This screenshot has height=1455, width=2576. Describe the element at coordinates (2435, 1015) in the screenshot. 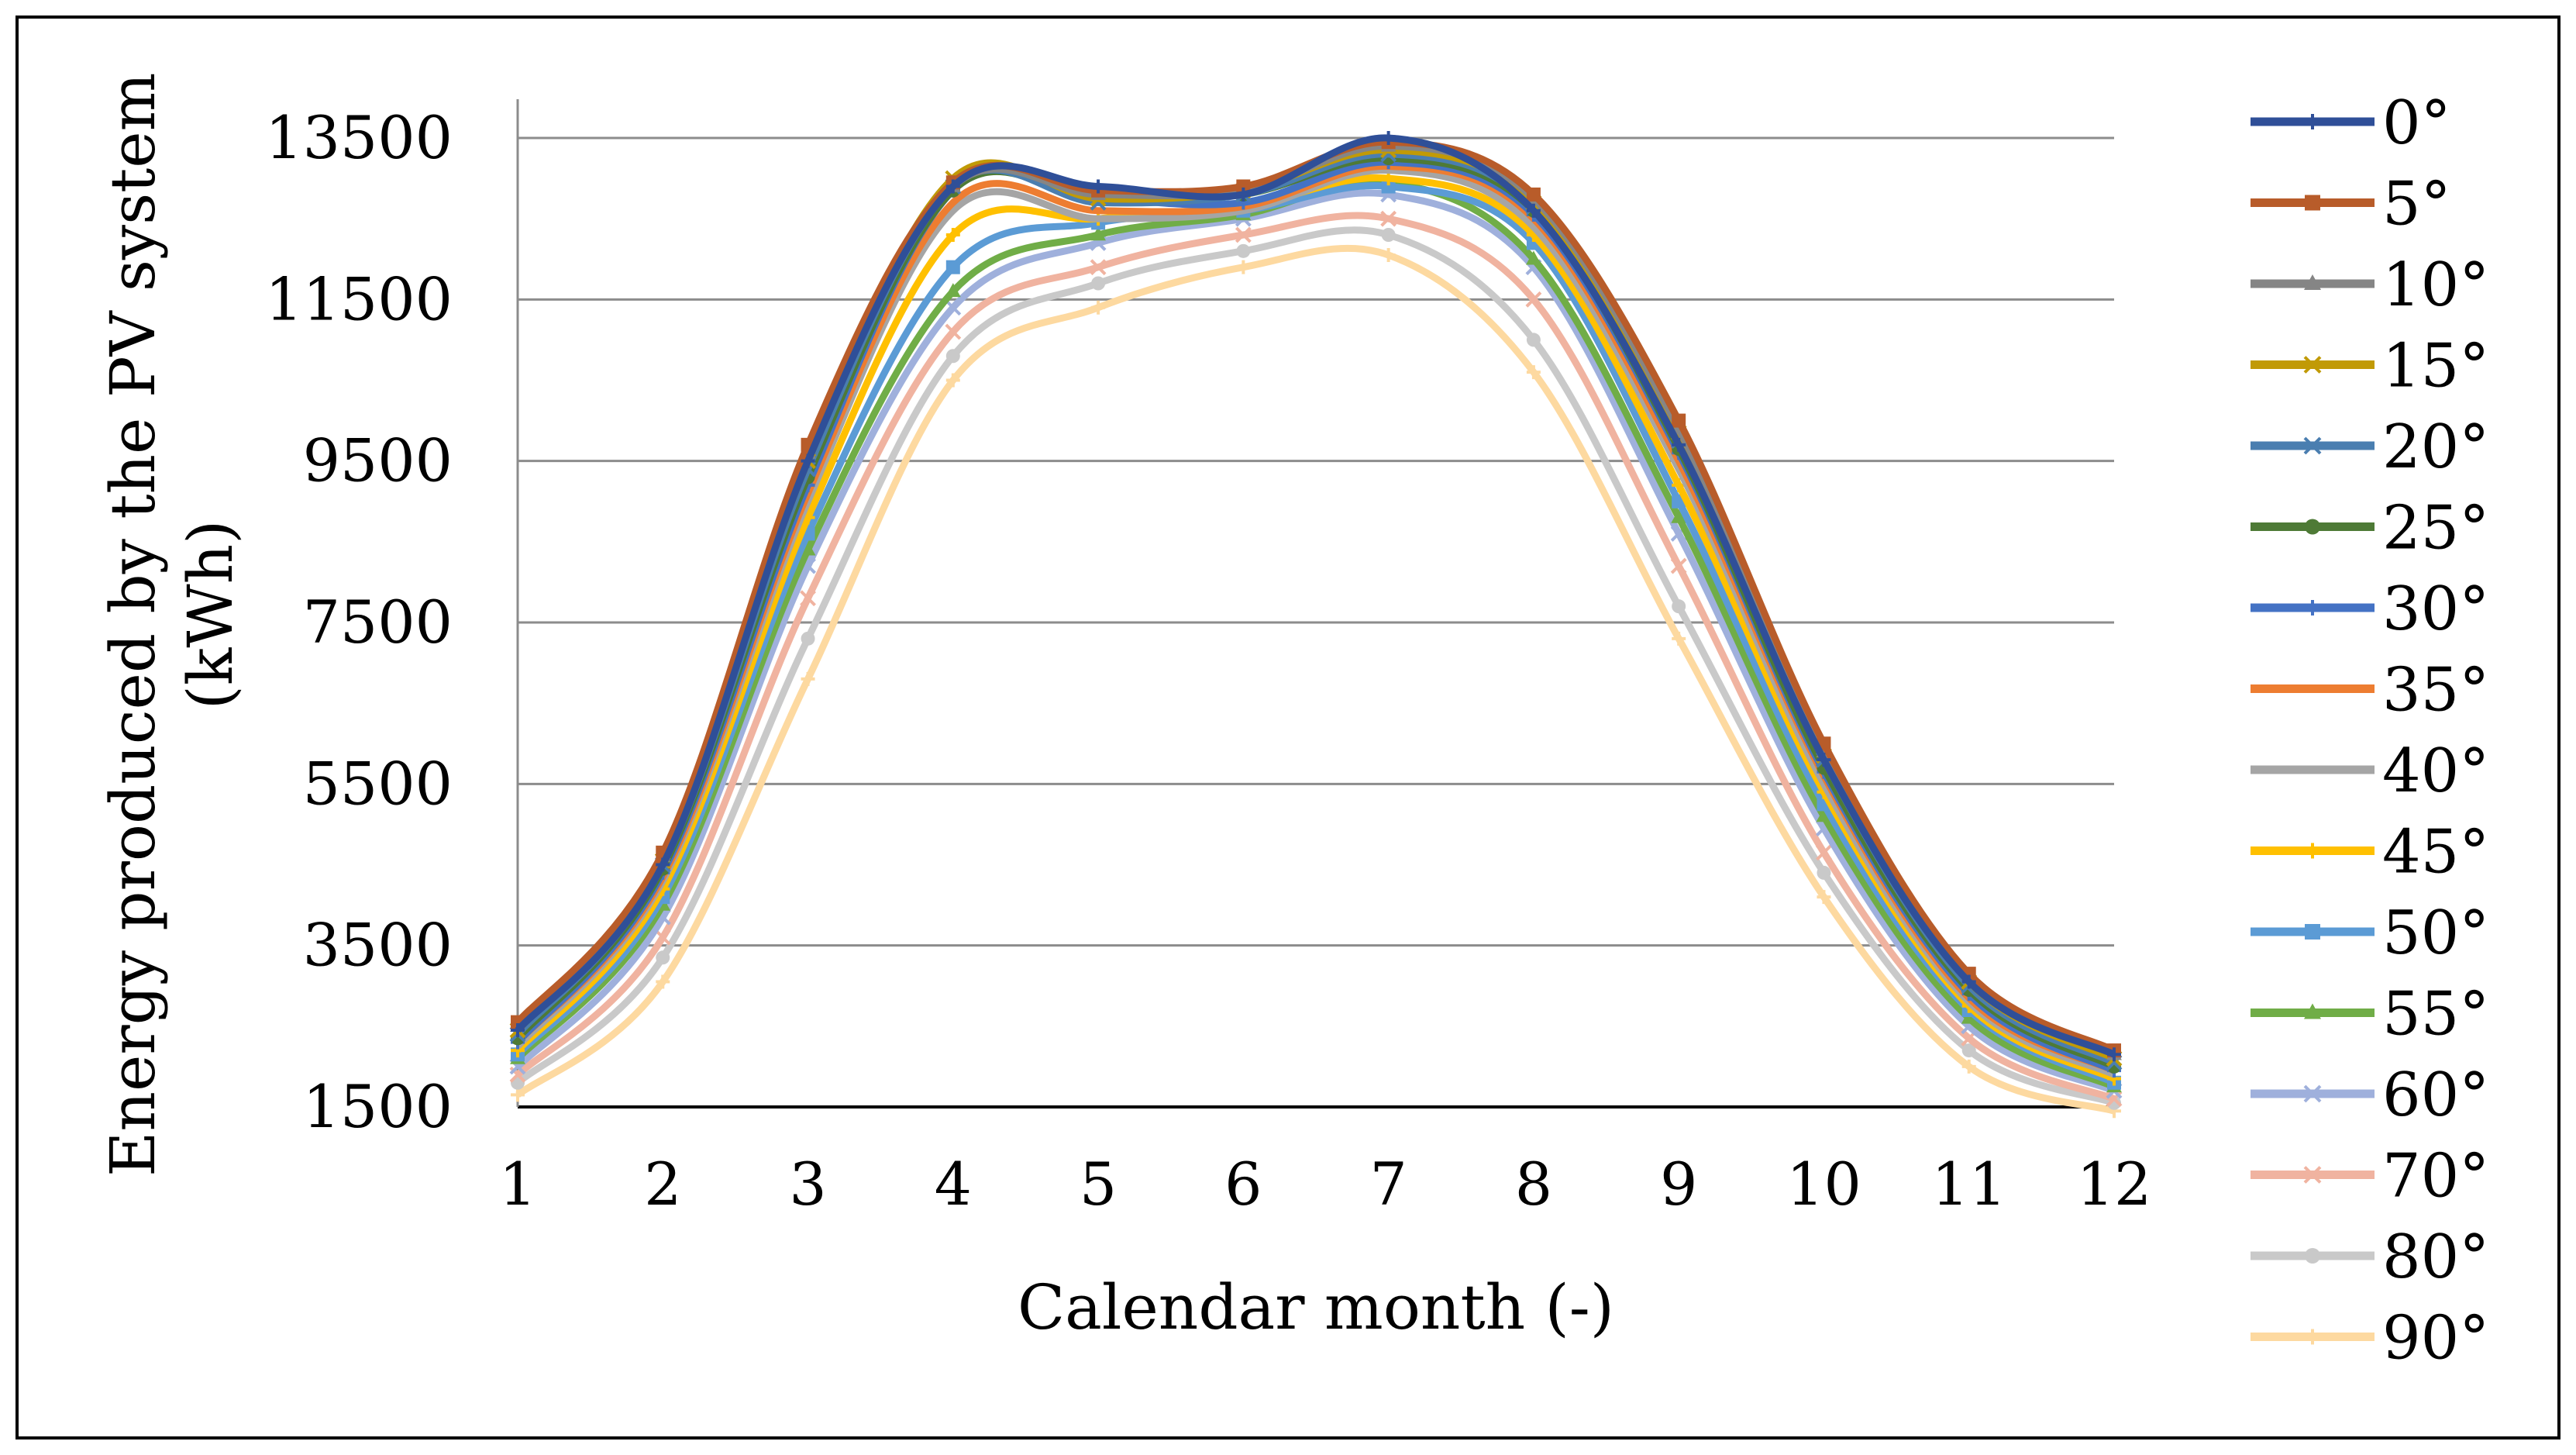

I see `legend-label: 55°` at that location.